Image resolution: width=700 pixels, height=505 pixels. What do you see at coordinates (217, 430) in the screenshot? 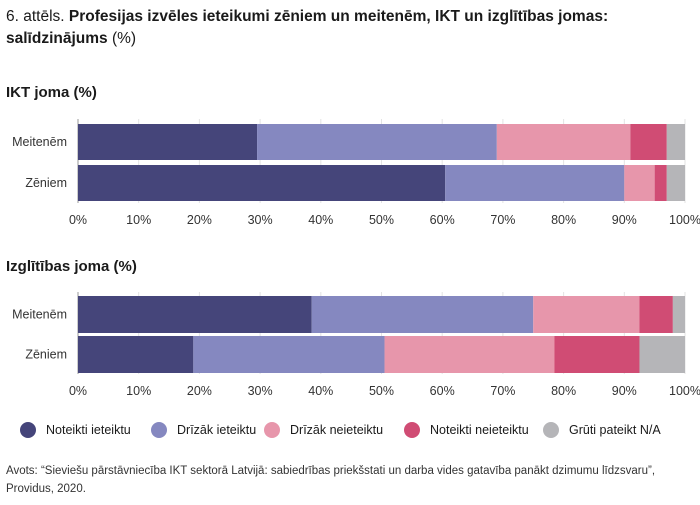
I see `legend-label: Drīzāk ieteiktu` at bounding box center [217, 430].